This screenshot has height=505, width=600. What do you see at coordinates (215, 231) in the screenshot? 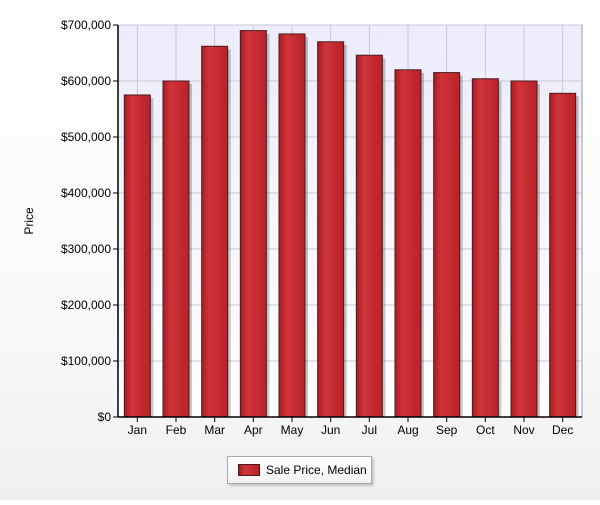
I see `bar-mar` at bounding box center [215, 231].